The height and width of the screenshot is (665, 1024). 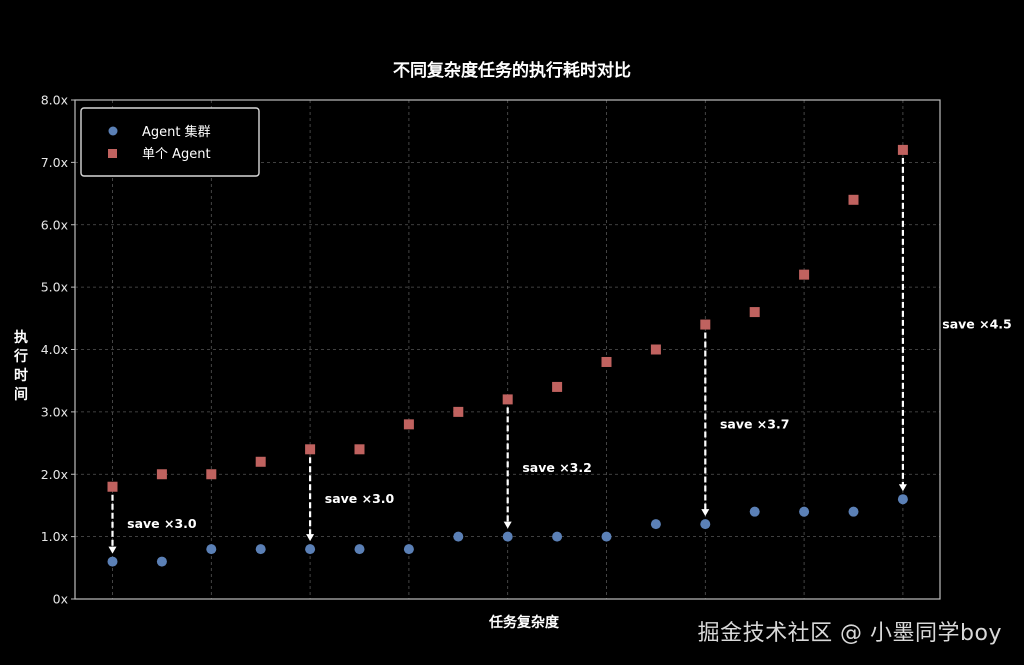 What do you see at coordinates (54, 349) in the screenshot?
I see `y-tick-label: 4.0x` at bounding box center [54, 349].